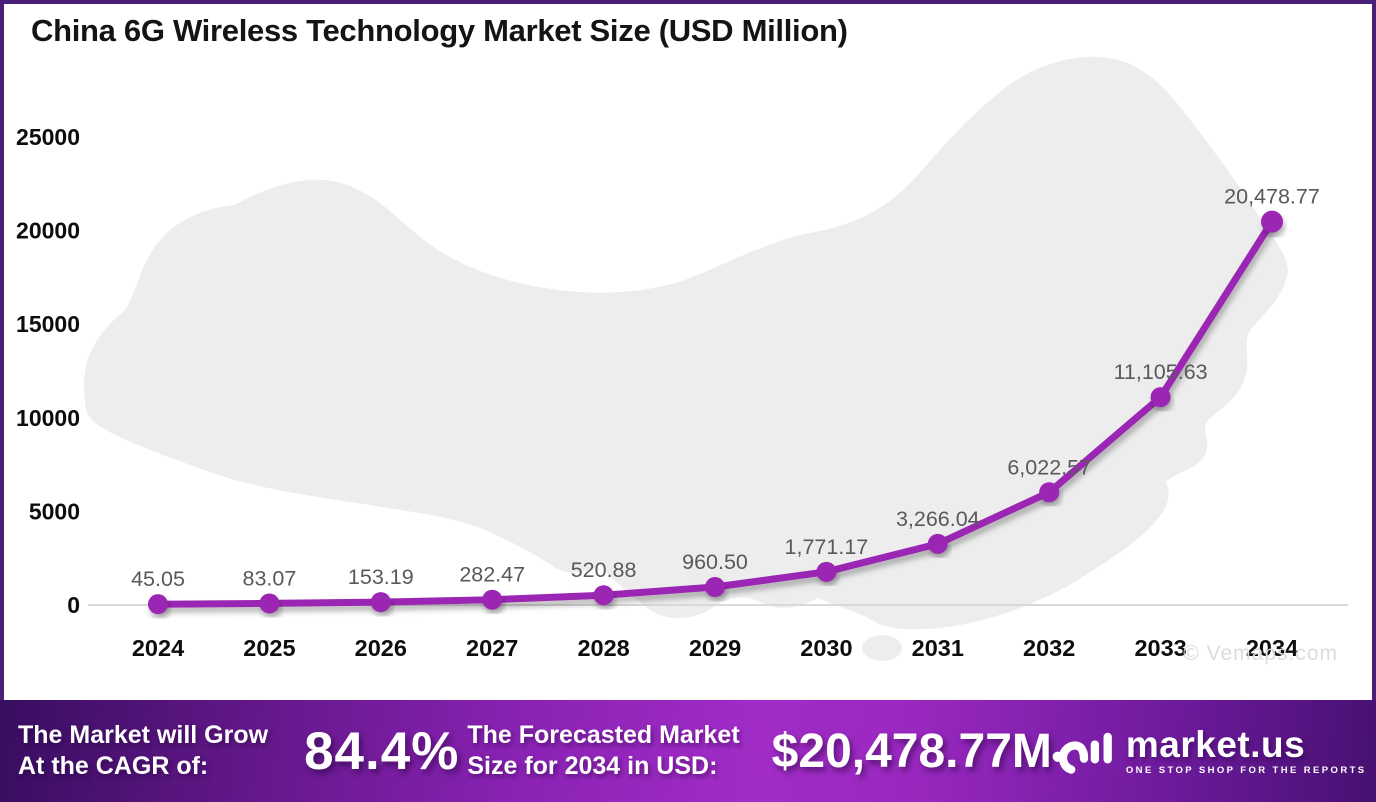 This screenshot has height=802, width=1376. What do you see at coordinates (143, 735) in the screenshot?
I see `cagr-label-line1: The Market will Grow` at bounding box center [143, 735].